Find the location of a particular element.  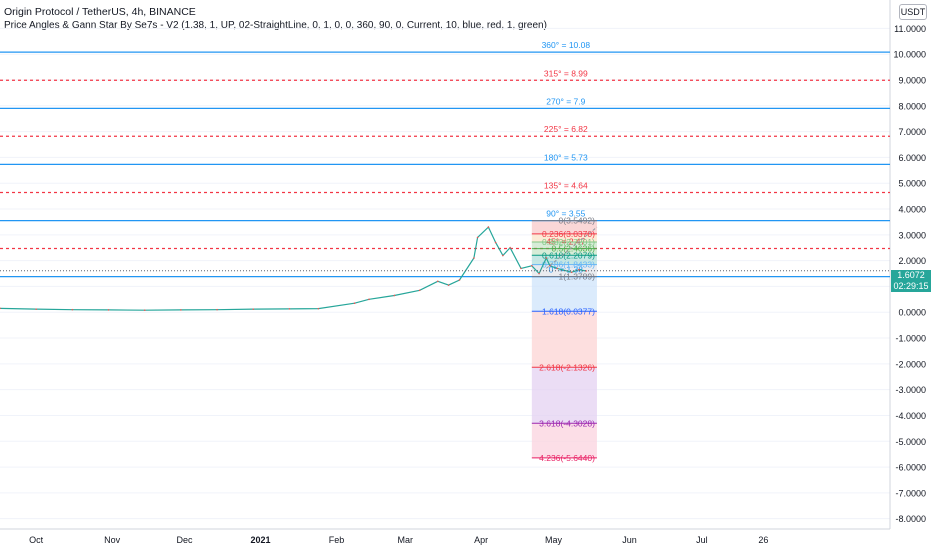

y-tick-label: 7.0000 is located at coordinates (912, 132).